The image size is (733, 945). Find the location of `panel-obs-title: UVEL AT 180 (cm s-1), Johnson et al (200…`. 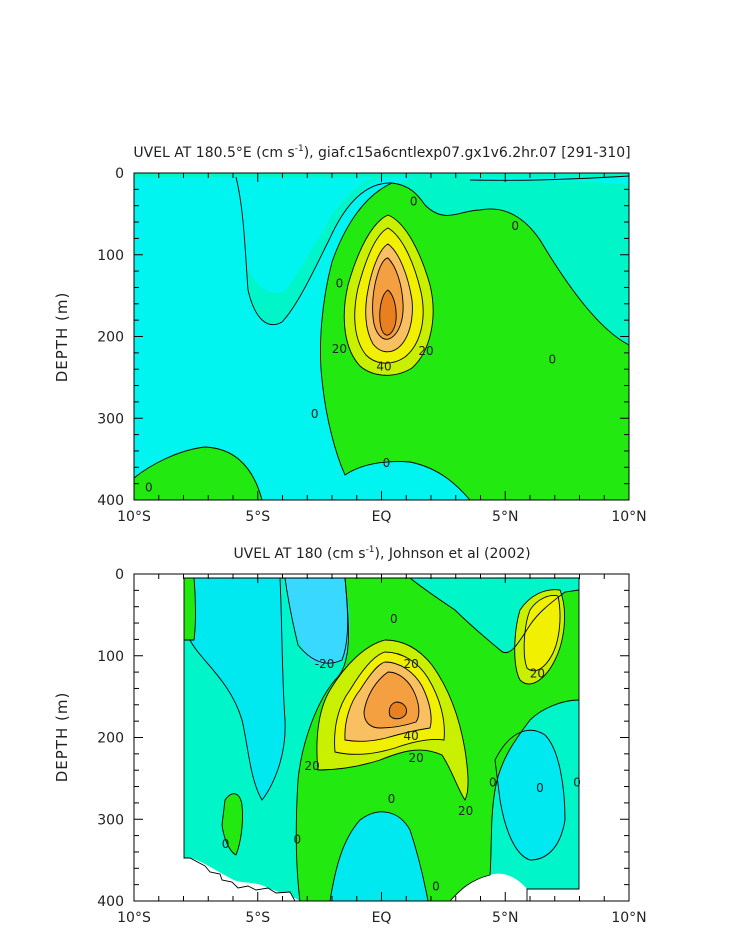

panel-obs-title: UVEL AT 180 (cm s-1), Johnson et al (200… is located at coordinates (381, 553).